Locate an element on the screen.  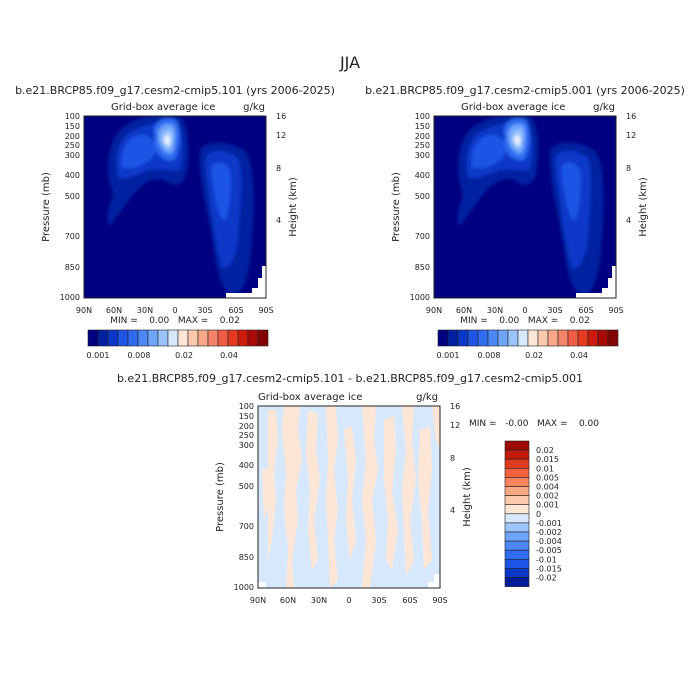
colorbar-label: 0 is located at coordinates (538, 514).